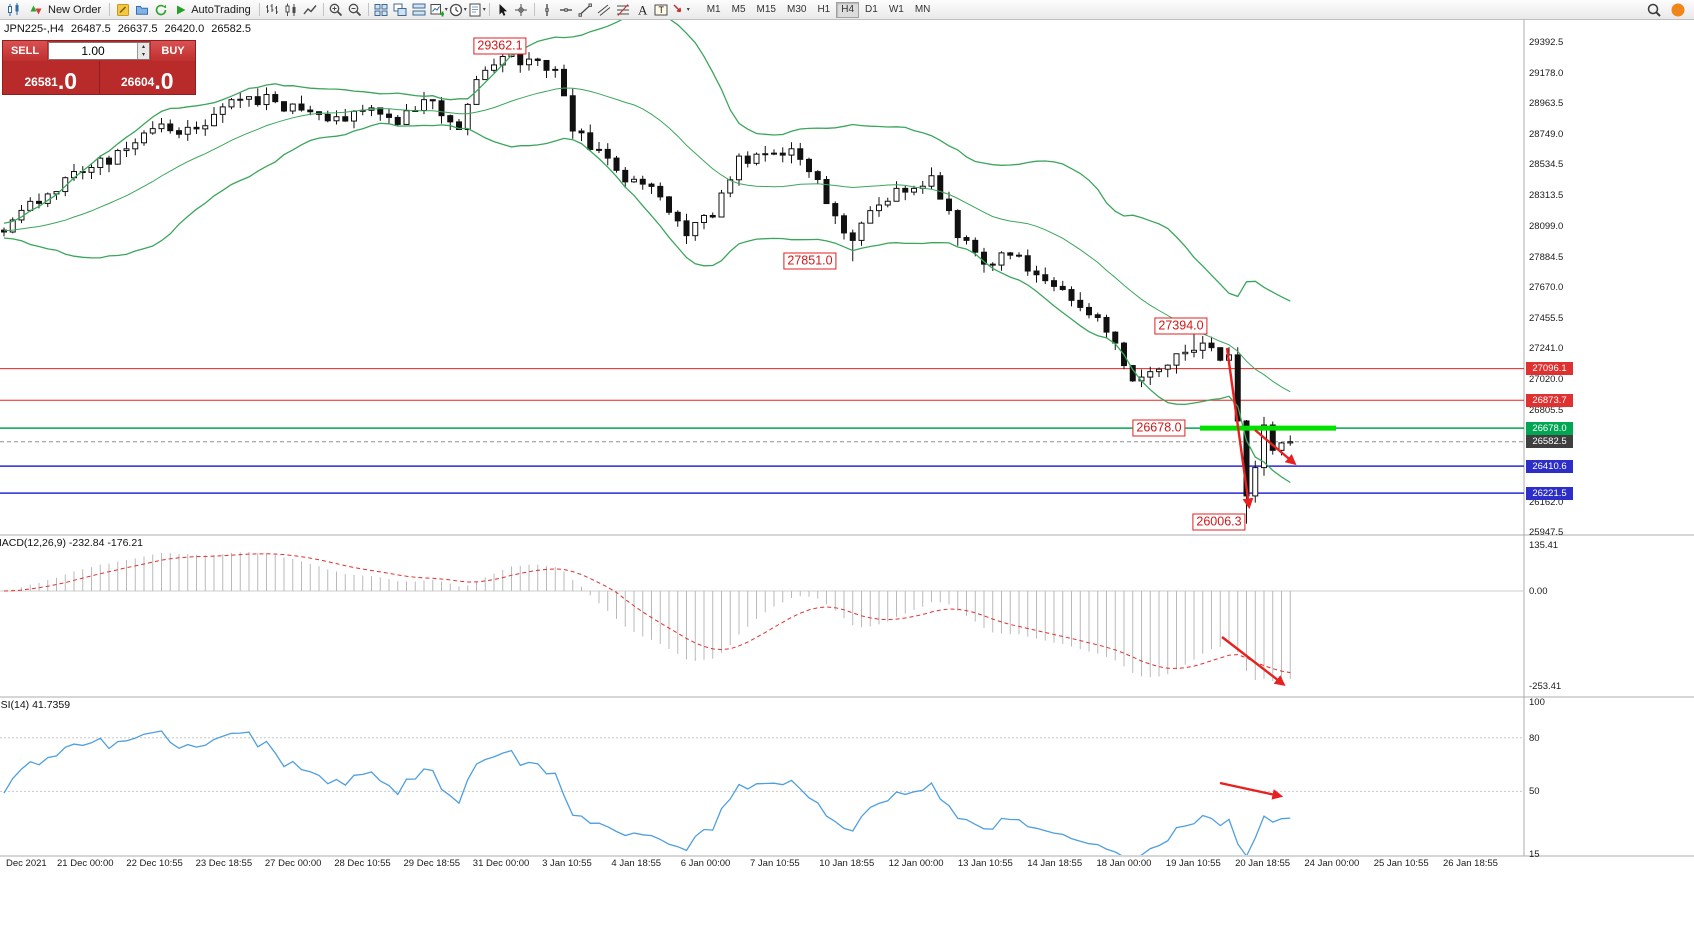 The image size is (1694, 940). Describe the element at coordinates (500, 46) in the screenshot. I see `price-annotation: 29362.1` at that location.